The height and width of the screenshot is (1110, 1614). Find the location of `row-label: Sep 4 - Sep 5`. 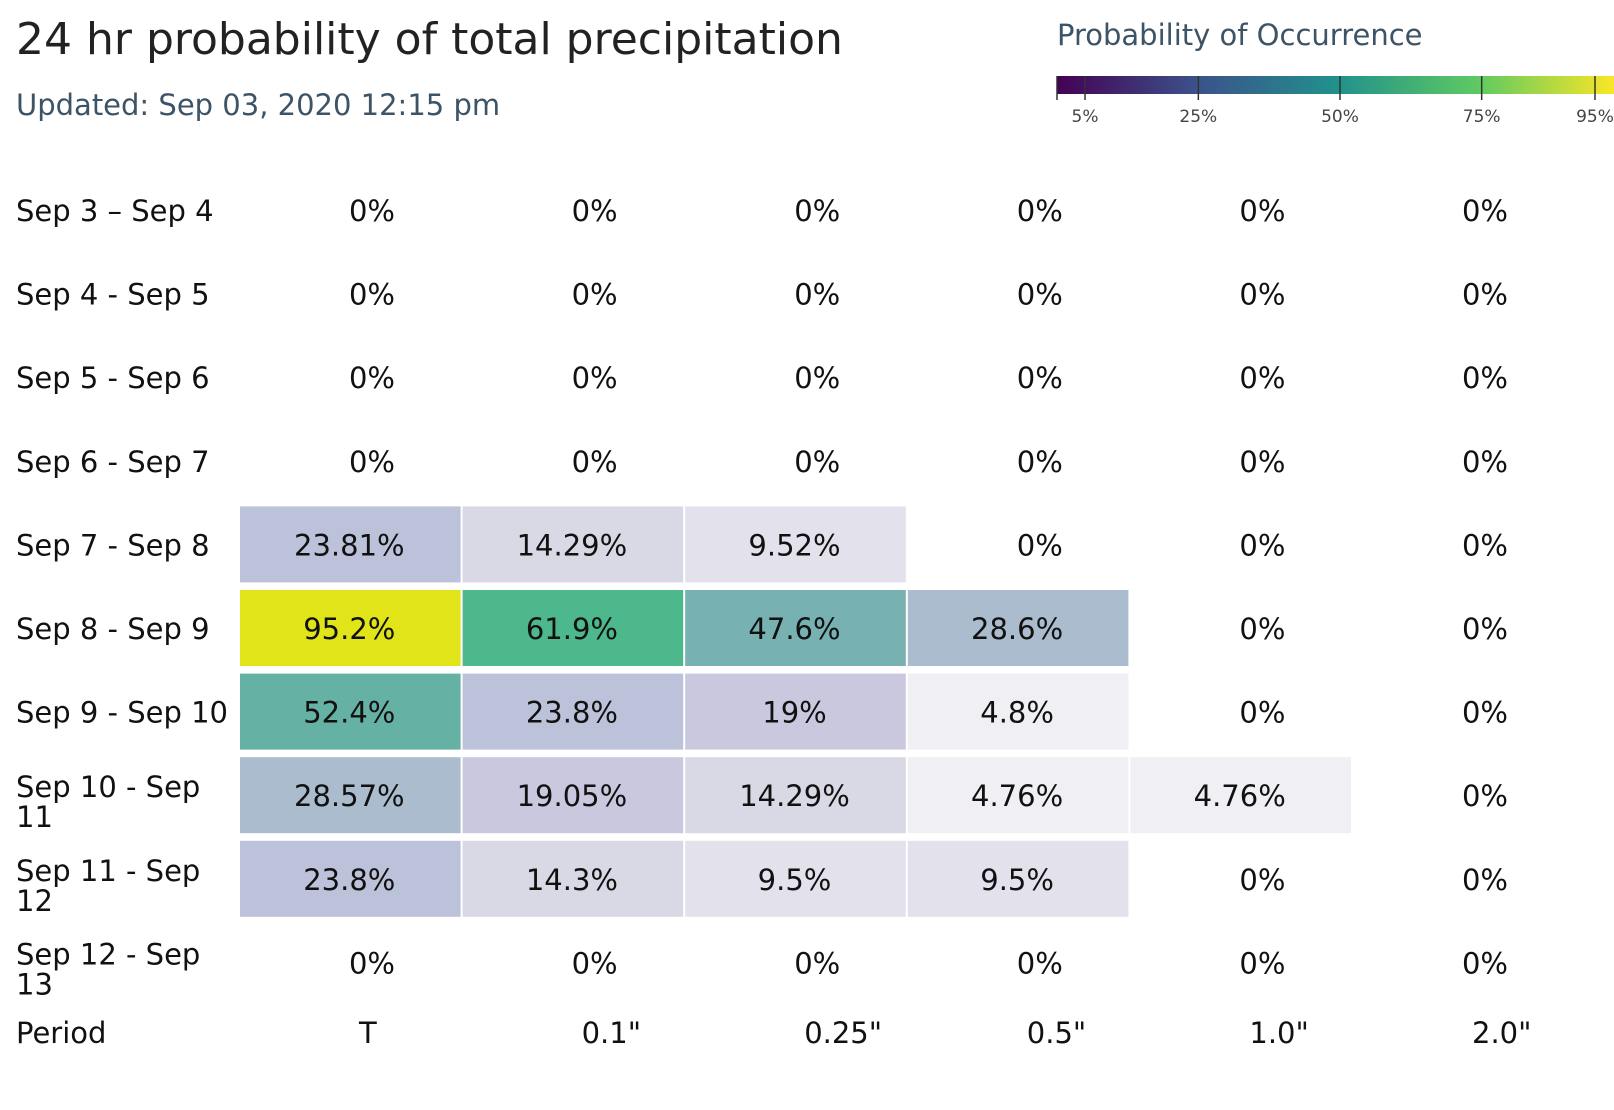

row-label: Sep 4 - Sep 5 is located at coordinates (113, 295).